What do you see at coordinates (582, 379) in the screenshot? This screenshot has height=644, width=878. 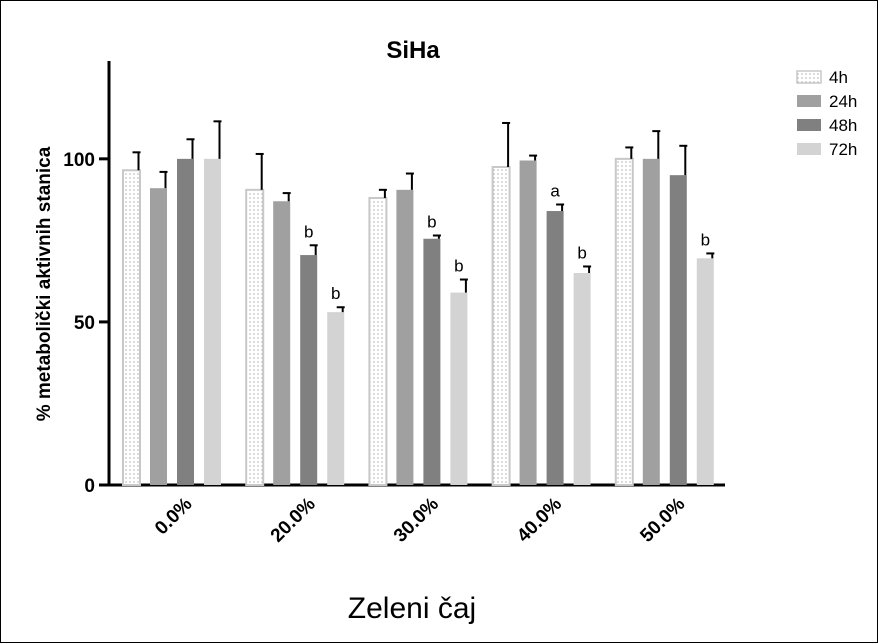 I see `bar-72h-40.0%` at bounding box center [582, 379].